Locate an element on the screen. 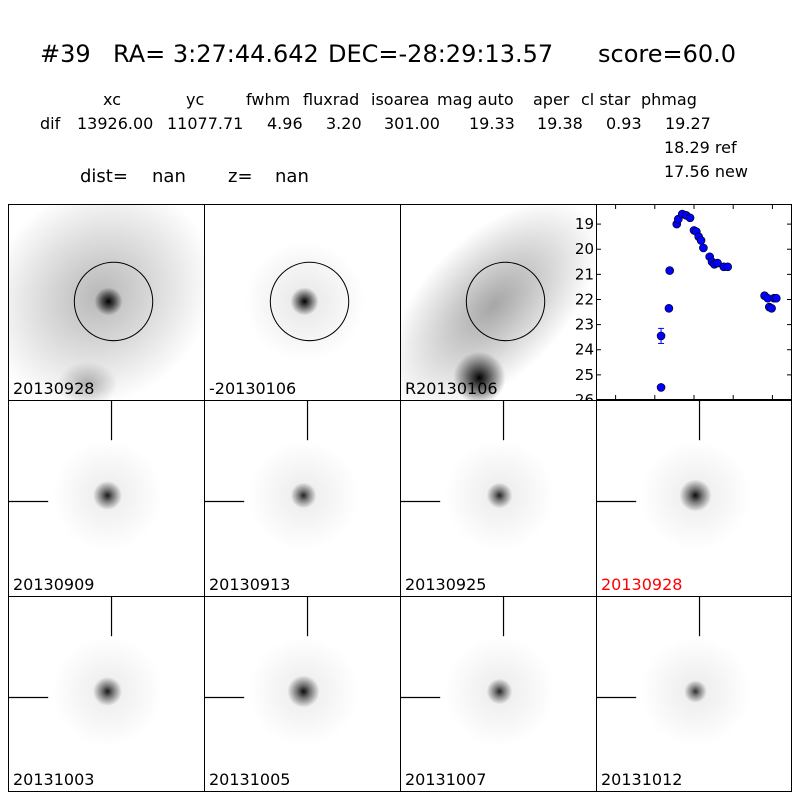 The width and height of the screenshot is (800, 800). value-fwhm: 4.96 is located at coordinates (285, 123).